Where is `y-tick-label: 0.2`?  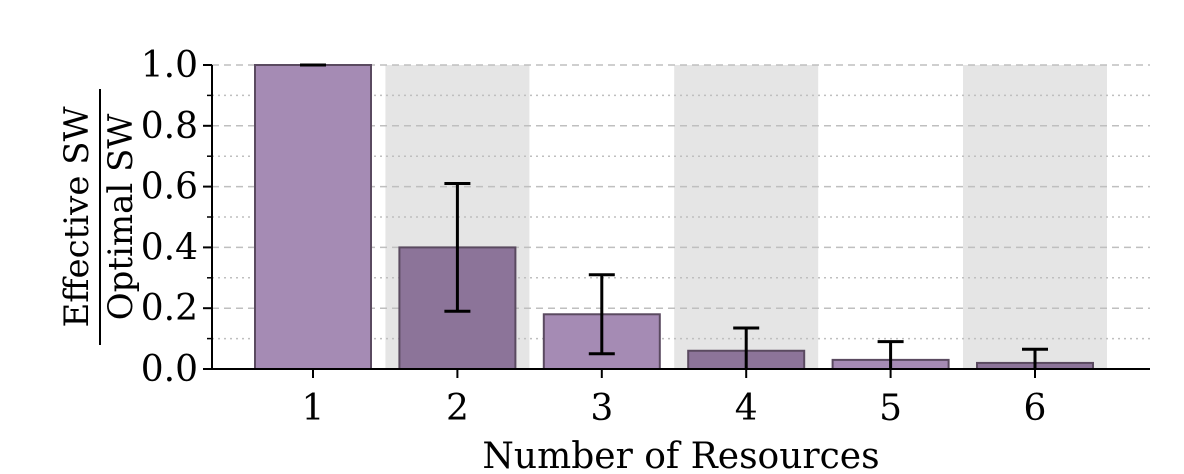
y-tick-label: 0.2 is located at coordinates (169, 308).